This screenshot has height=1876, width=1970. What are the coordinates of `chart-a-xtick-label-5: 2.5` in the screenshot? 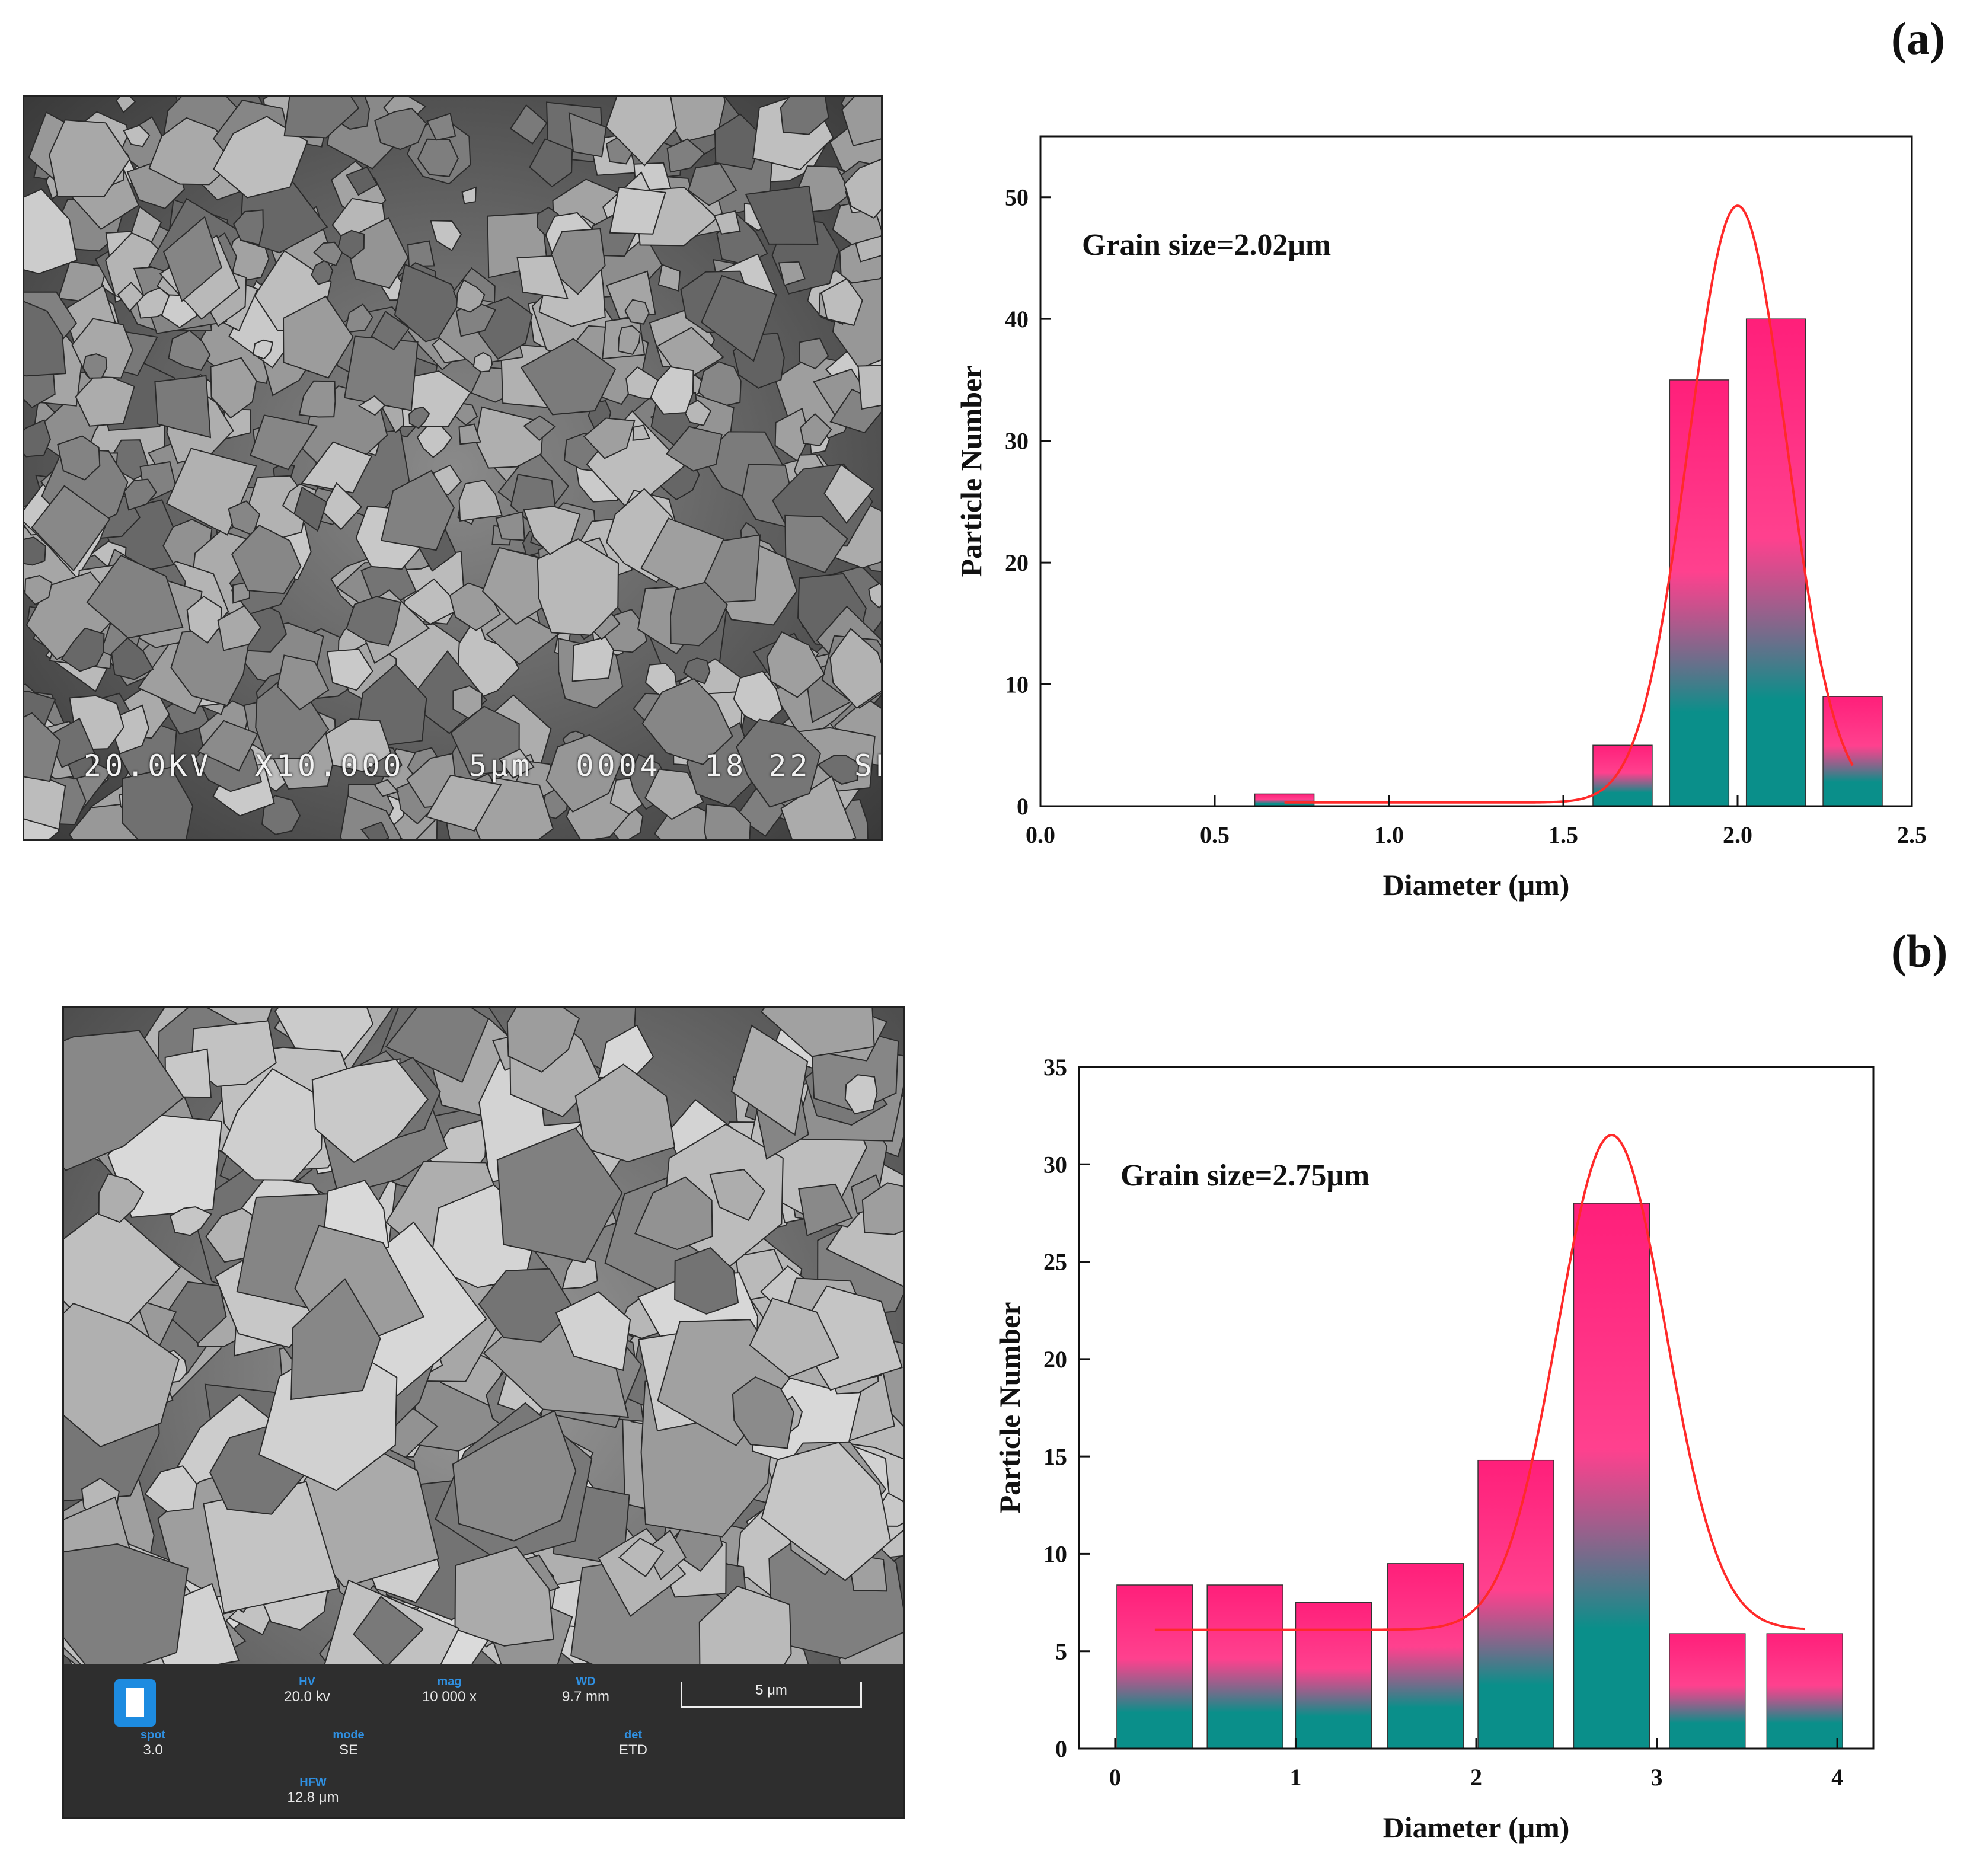 It's located at (1912, 835).